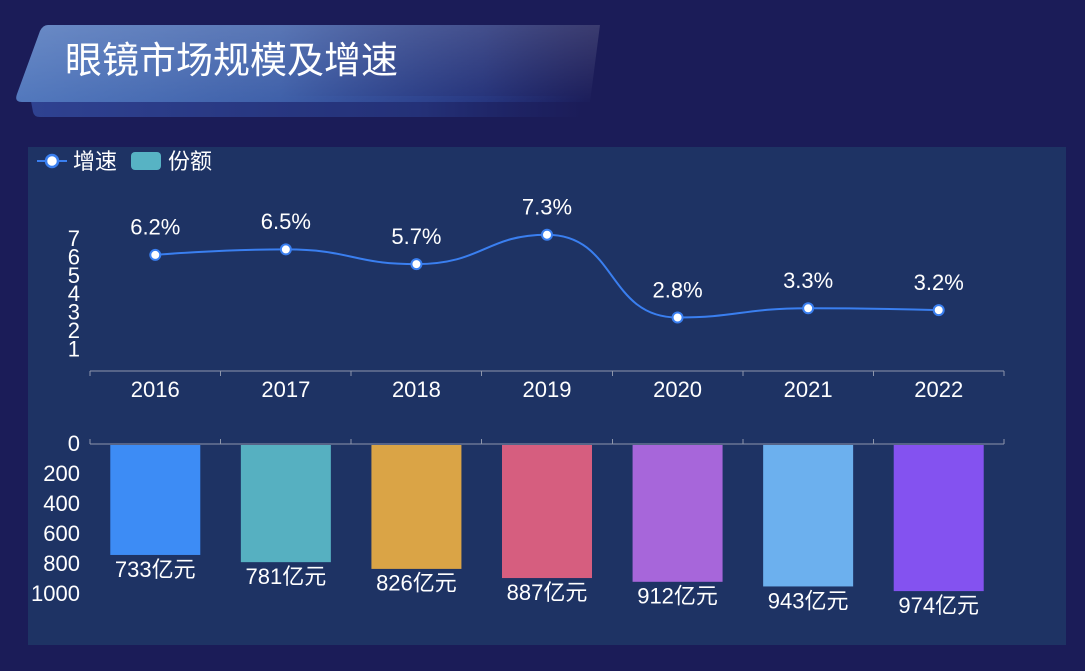 Image resolution: width=1085 pixels, height=671 pixels. Describe the element at coordinates (55, 593) in the screenshot. I see `bar-y-tick-label: 1000` at that location.